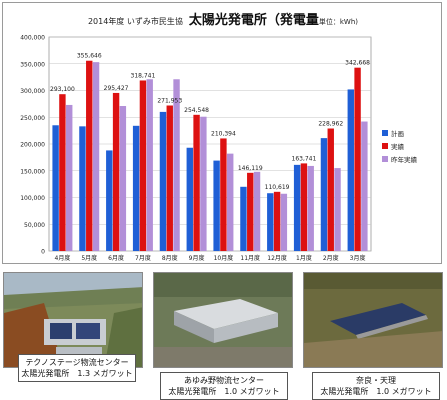 This screenshot has width=447, height=400. I want to click on x-tick-label: 9月度, so click(197, 258).